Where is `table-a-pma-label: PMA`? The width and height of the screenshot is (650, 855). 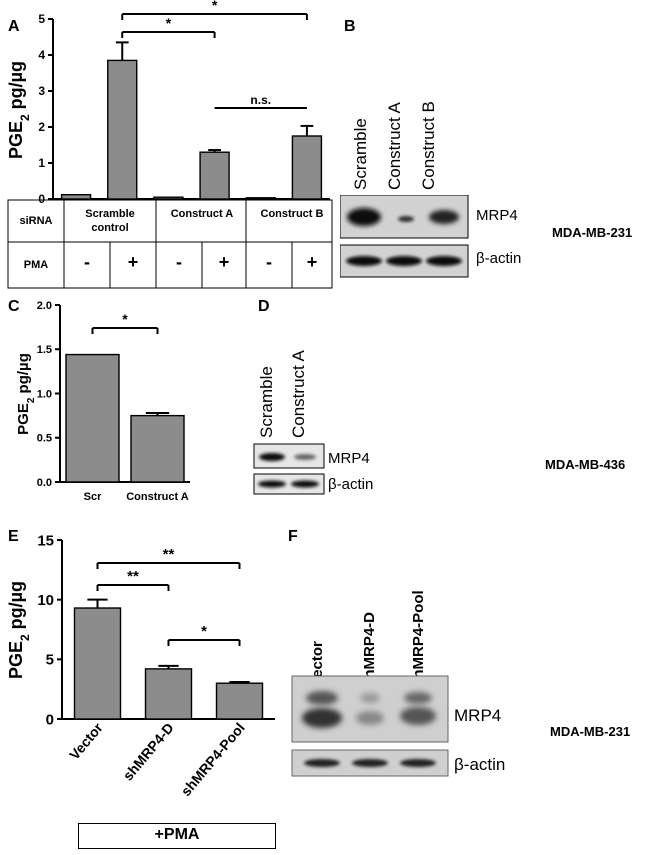 table-a-pma-label: PMA is located at coordinates (36, 265).